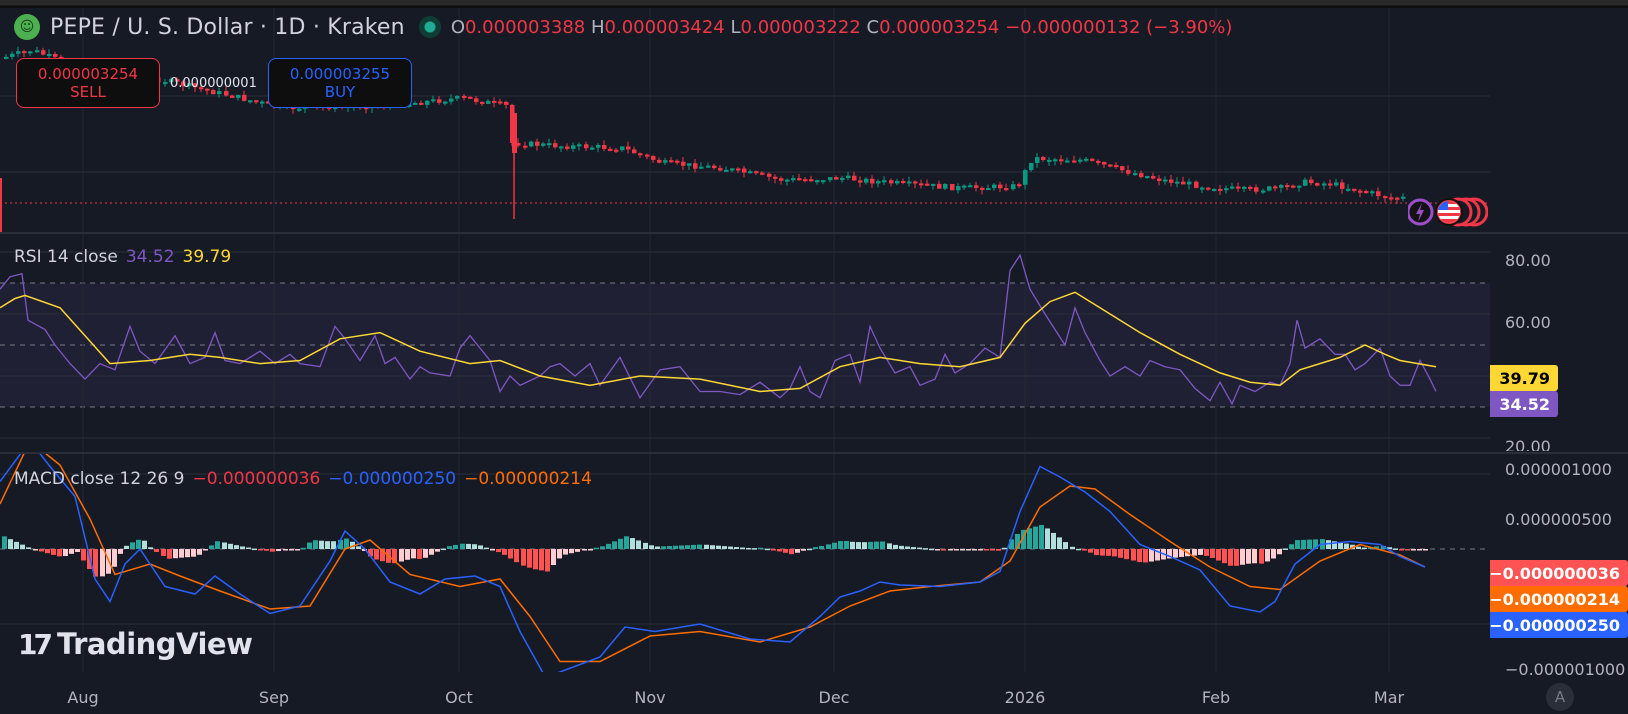 Image resolution: width=1628 pixels, height=714 pixels. I want to click on brand-name: TradingView, so click(154, 644).